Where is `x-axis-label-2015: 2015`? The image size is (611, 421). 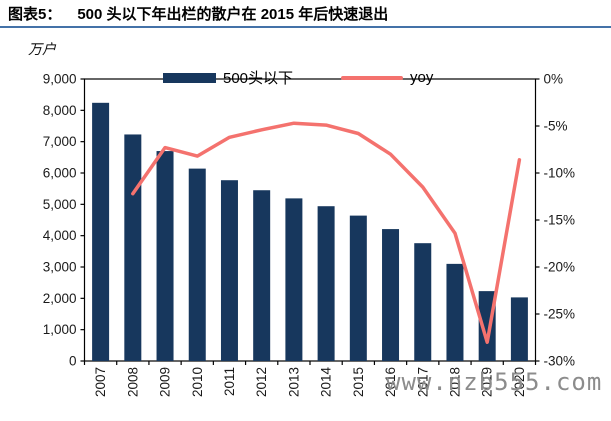
x-axis-label-2015: 2015 is located at coordinates (358, 382).